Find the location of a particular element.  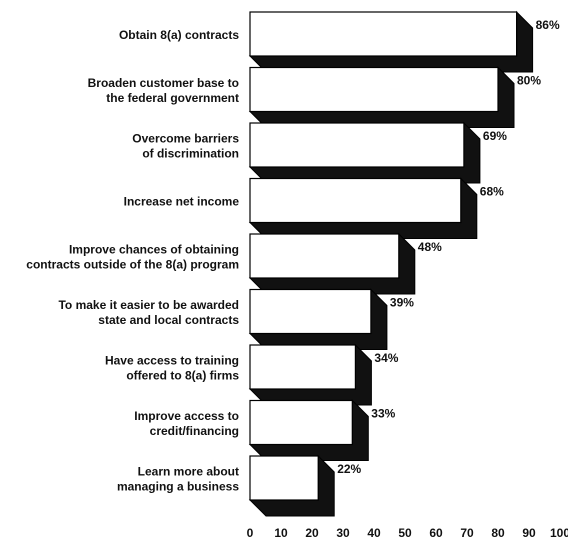

x-axis-ticks: 0 10 20 30 40 50 60 70 80 90 100 is located at coordinates (407, 533).